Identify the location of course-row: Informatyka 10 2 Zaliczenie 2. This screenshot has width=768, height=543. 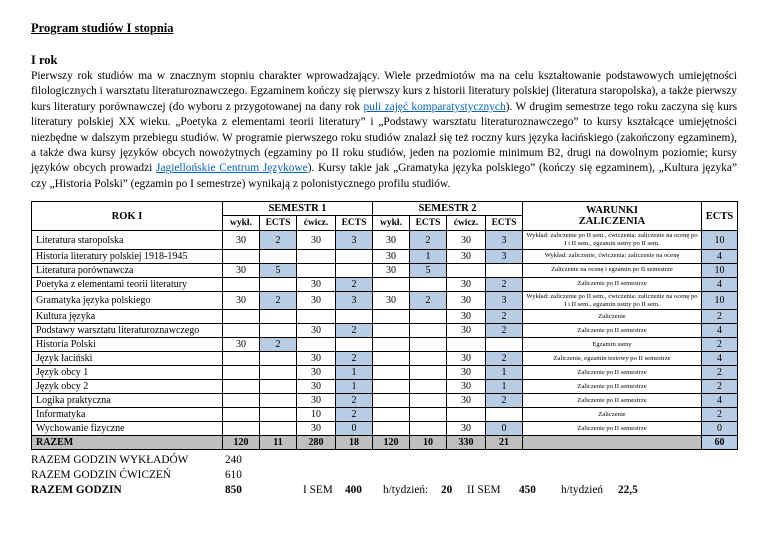
(384, 415).